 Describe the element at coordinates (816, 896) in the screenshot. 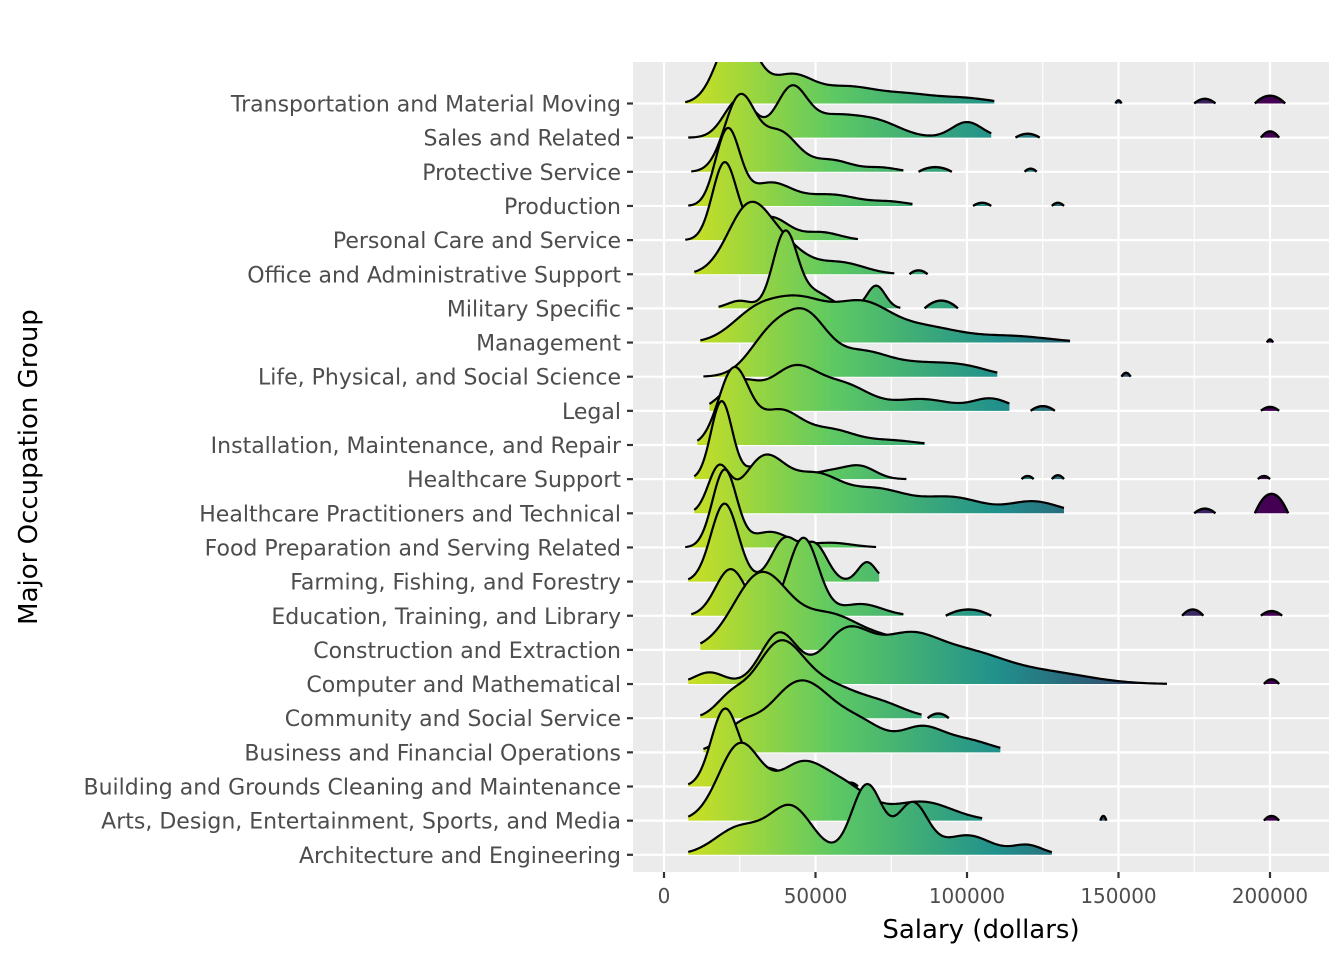

I see `x-tick-label: 50000` at that location.